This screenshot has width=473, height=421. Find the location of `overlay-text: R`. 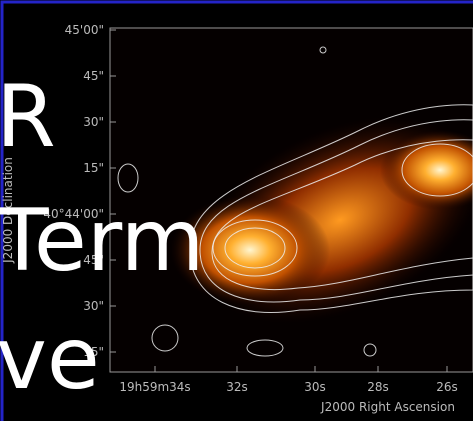

overlay-text: R is located at coordinates (28, 117).